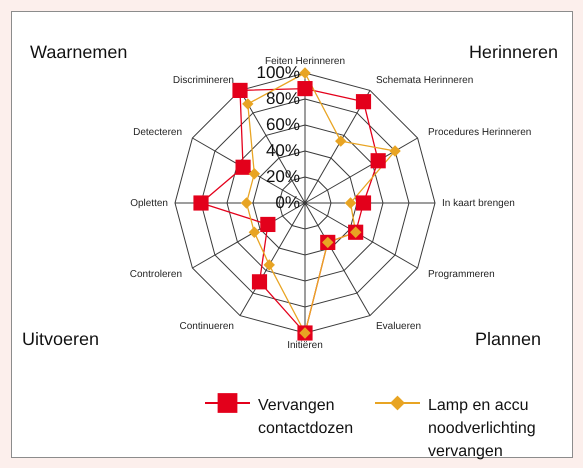 The height and width of the screenshot is (468, 583). Describe the element at coordinates (425, 80) in the screenshot. I see `spoke-label: Schemata Herinneren` at that location.